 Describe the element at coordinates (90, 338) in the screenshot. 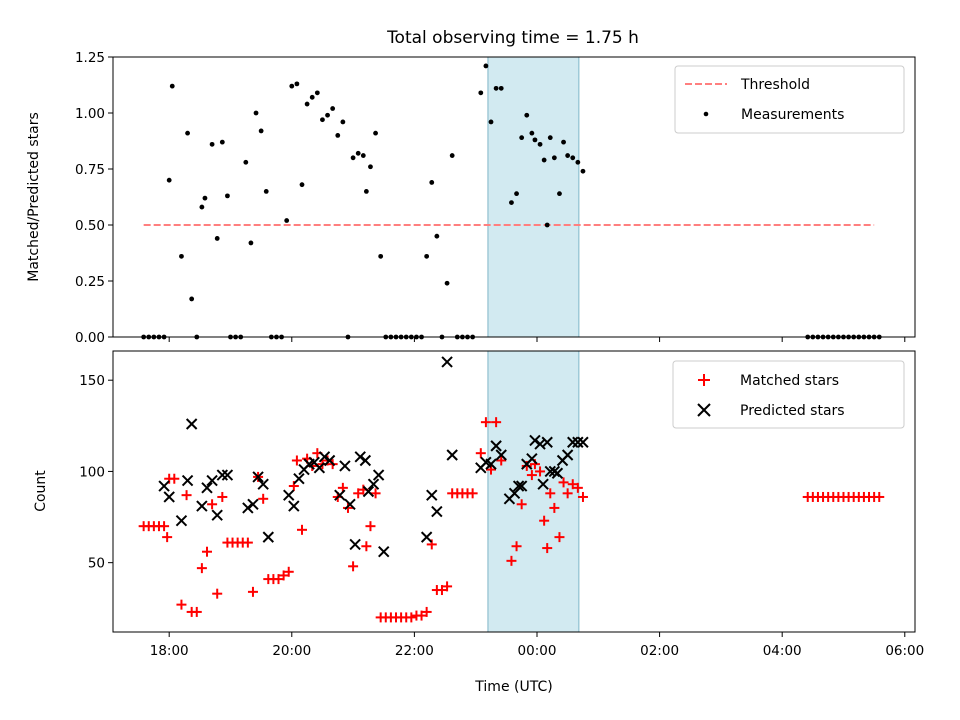

I see `top-y-tick-label: 0.00` at that location.